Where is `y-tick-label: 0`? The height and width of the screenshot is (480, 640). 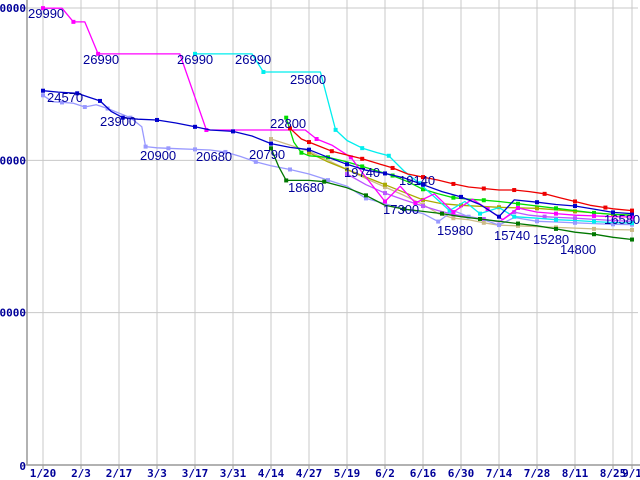 y-tick-label: 0 is located at coordinates (22, 466).